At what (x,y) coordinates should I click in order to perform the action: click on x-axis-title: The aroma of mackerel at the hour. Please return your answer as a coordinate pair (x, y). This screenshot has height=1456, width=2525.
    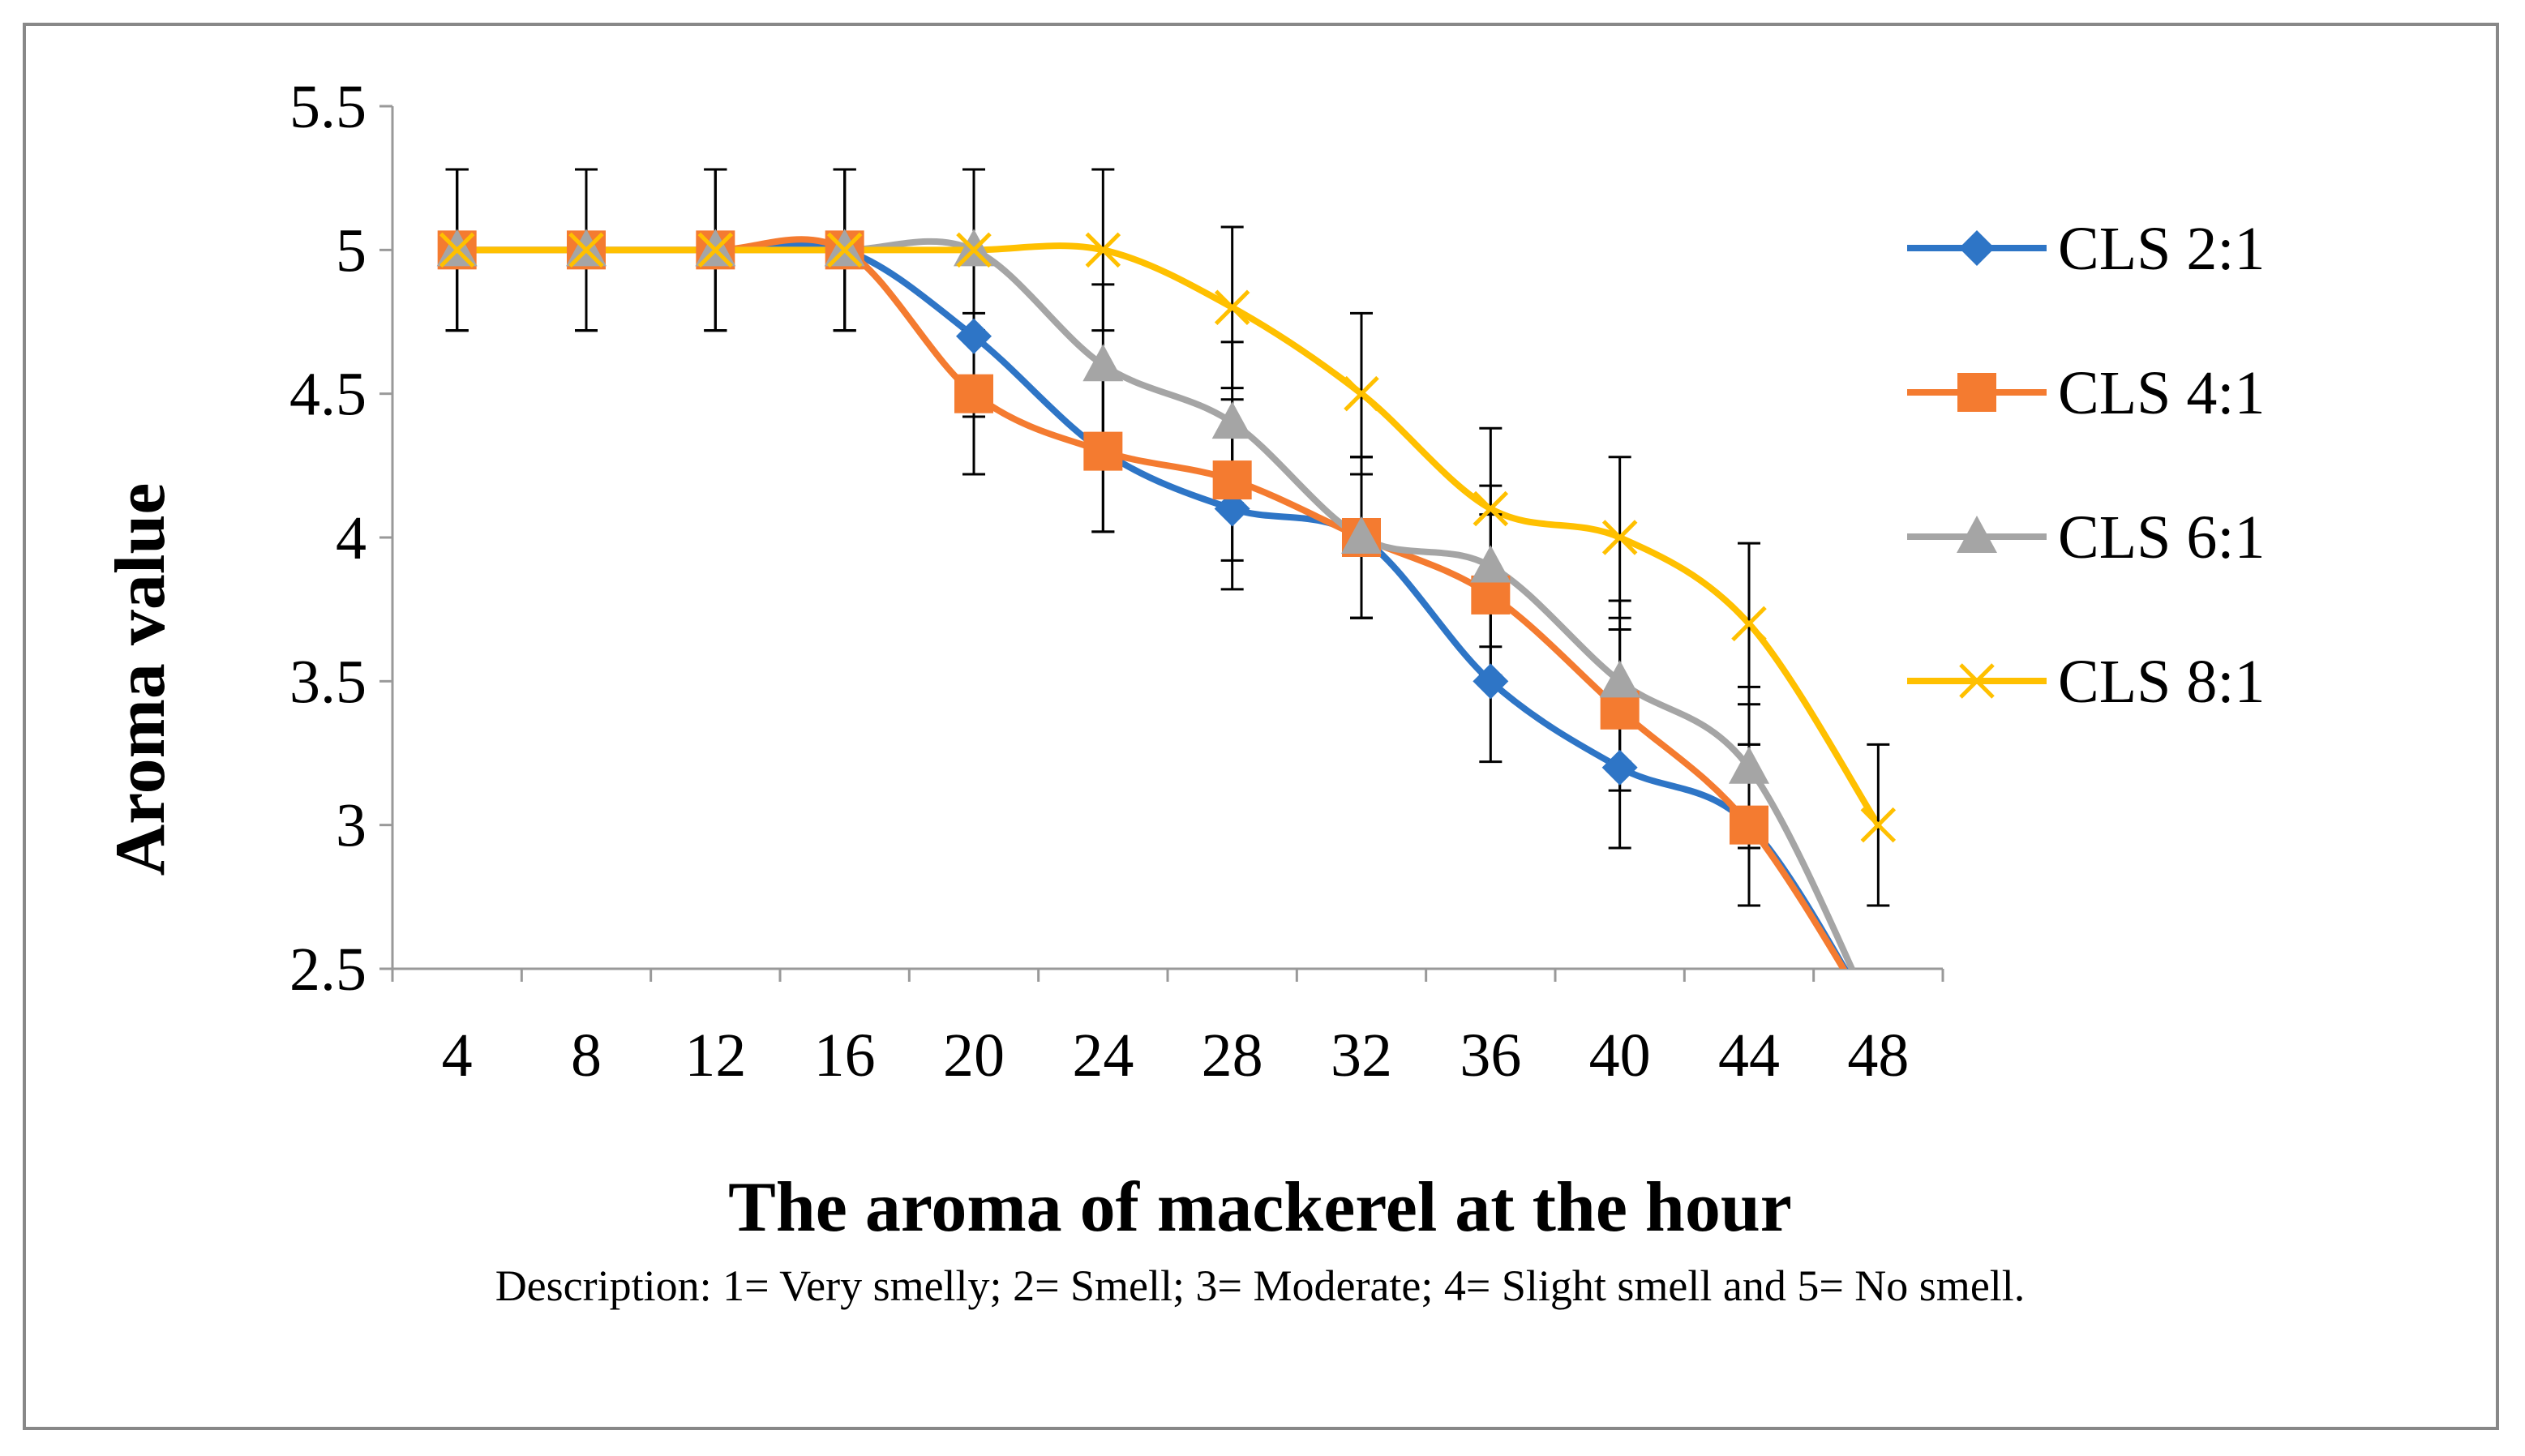
    Looking at the image, I should click on (1260, 1207).